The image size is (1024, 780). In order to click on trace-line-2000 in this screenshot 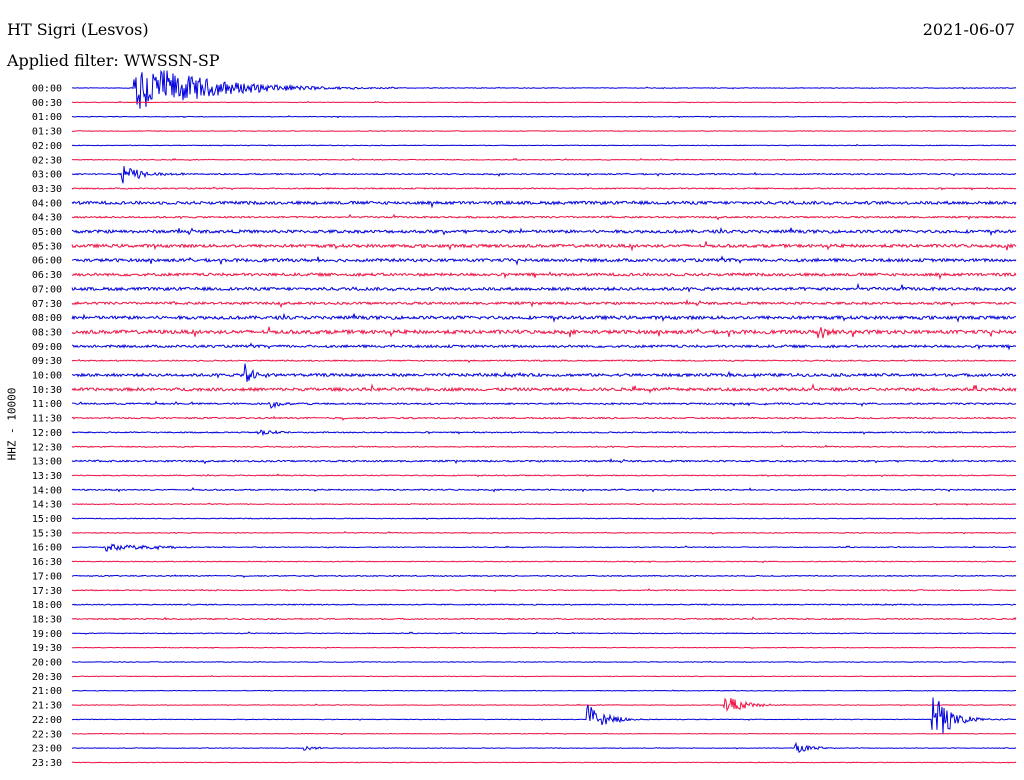, I will do `click(544, 662)`.